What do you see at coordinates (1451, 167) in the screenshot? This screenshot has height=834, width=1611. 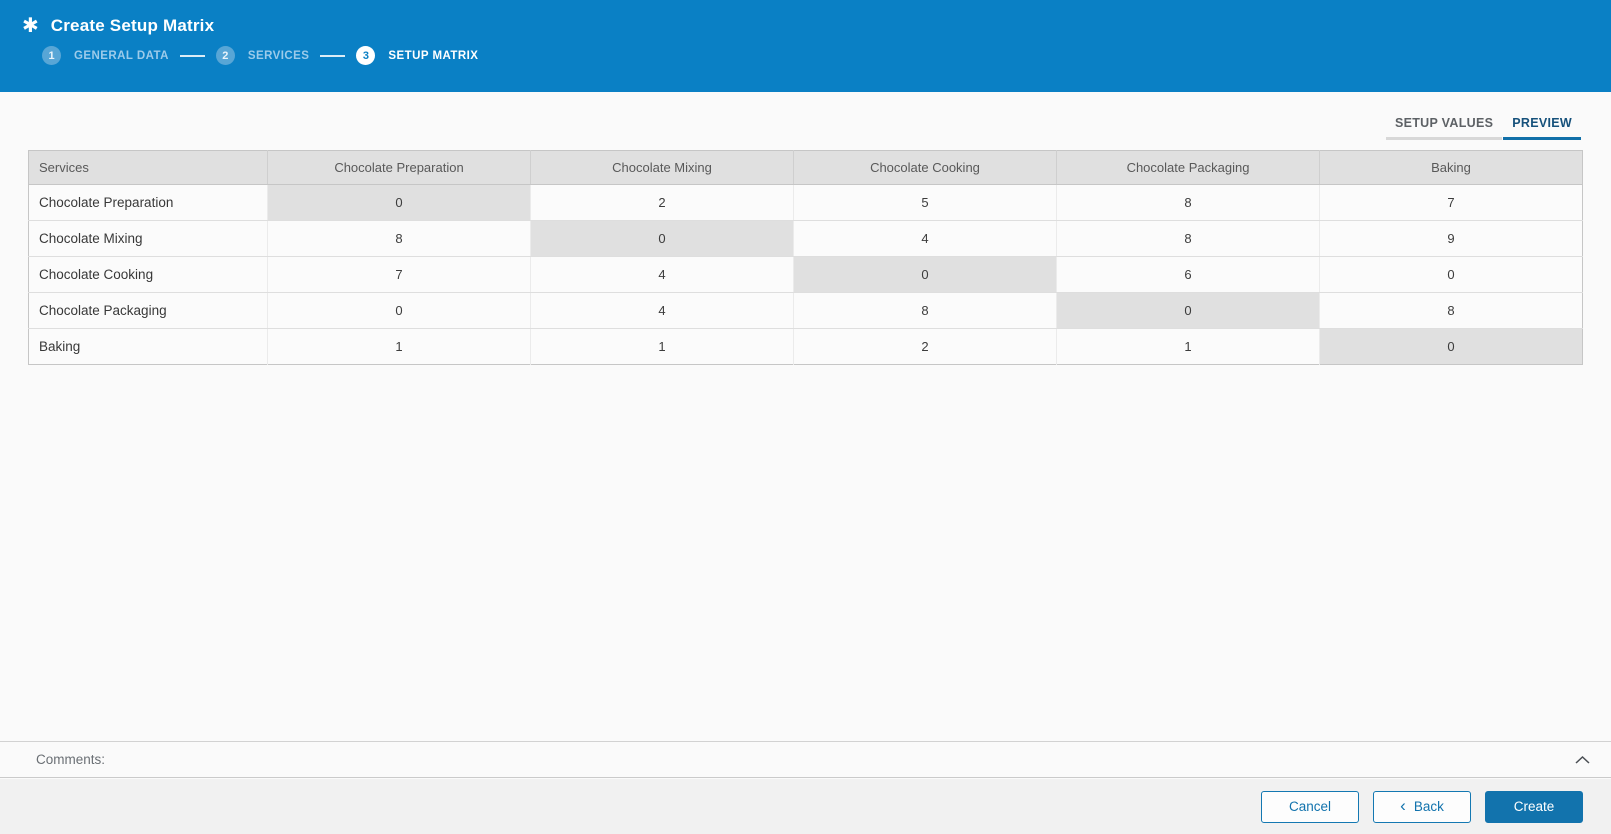 I see `matrix-column-header: Baking` at bounding box center [1451, 167].